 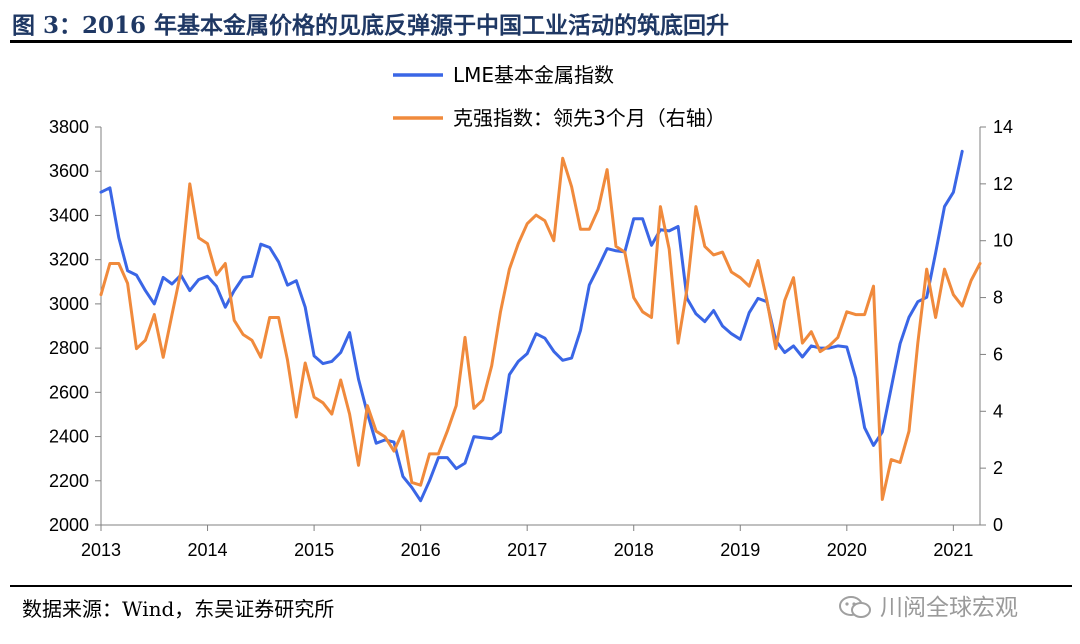 I want to click on left-tick-label: 3600, so click(x=69, y=171).